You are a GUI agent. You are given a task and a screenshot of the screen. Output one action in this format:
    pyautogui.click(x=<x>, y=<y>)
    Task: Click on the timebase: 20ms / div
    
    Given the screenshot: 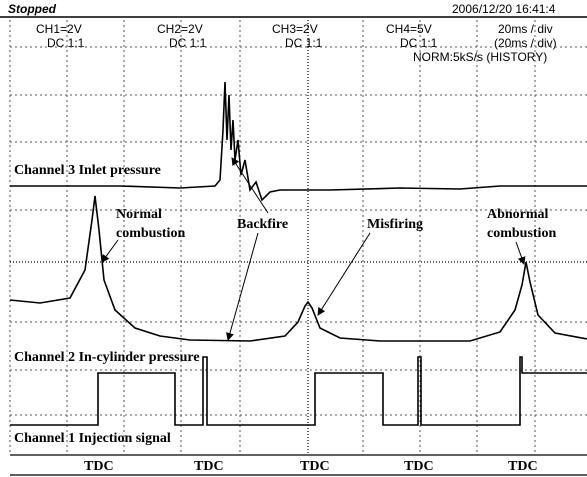 What is the action you would take?
    pyautogui.click(x=525, y=29)
    